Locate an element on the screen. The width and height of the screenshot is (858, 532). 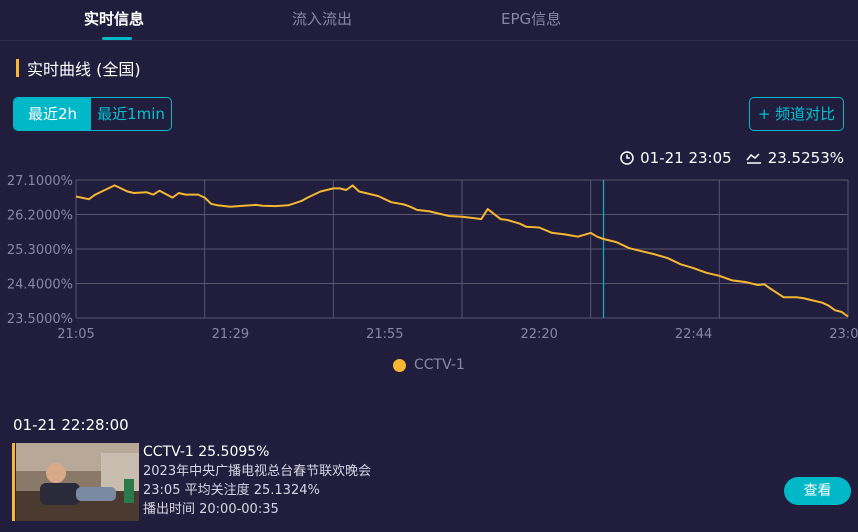
program-rating: CCTV-1 25.5095% is located at coordinates (206, 452).